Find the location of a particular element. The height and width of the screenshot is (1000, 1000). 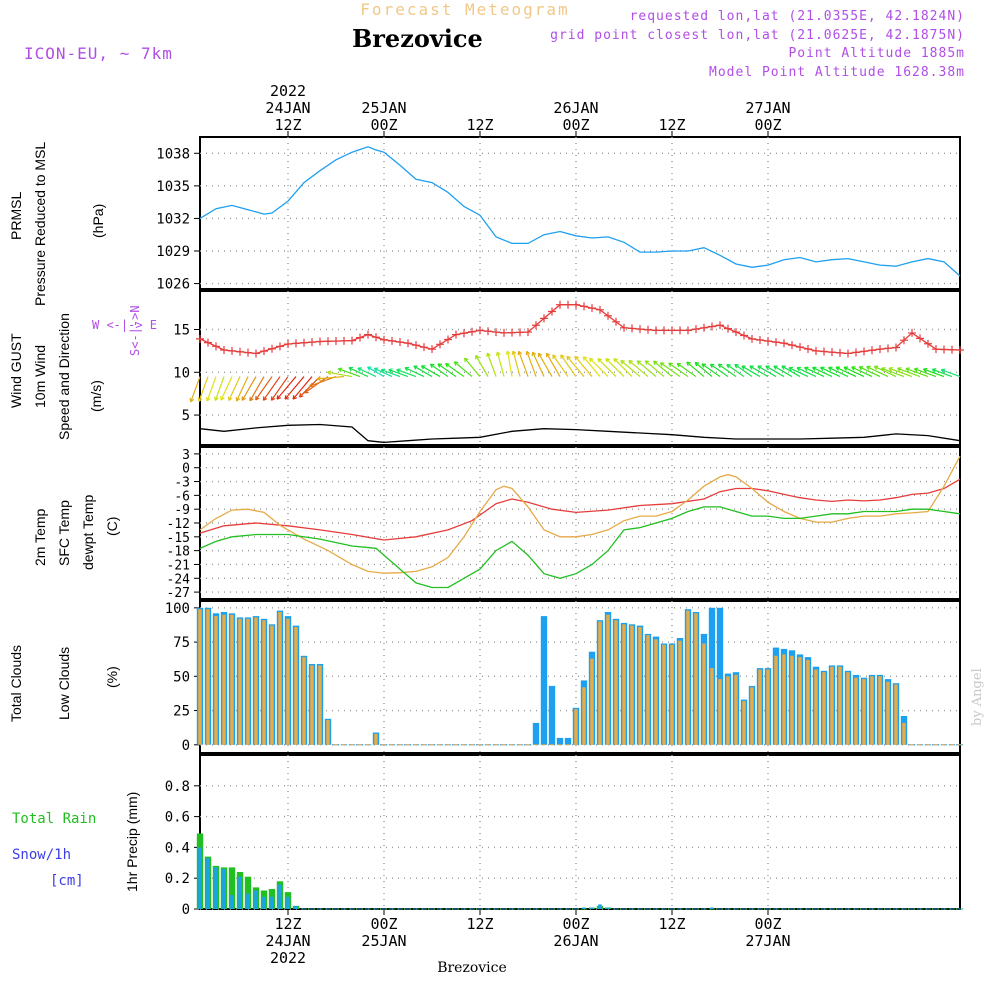

y-tick-label: 0.8 is located at coordinates (177, 787).